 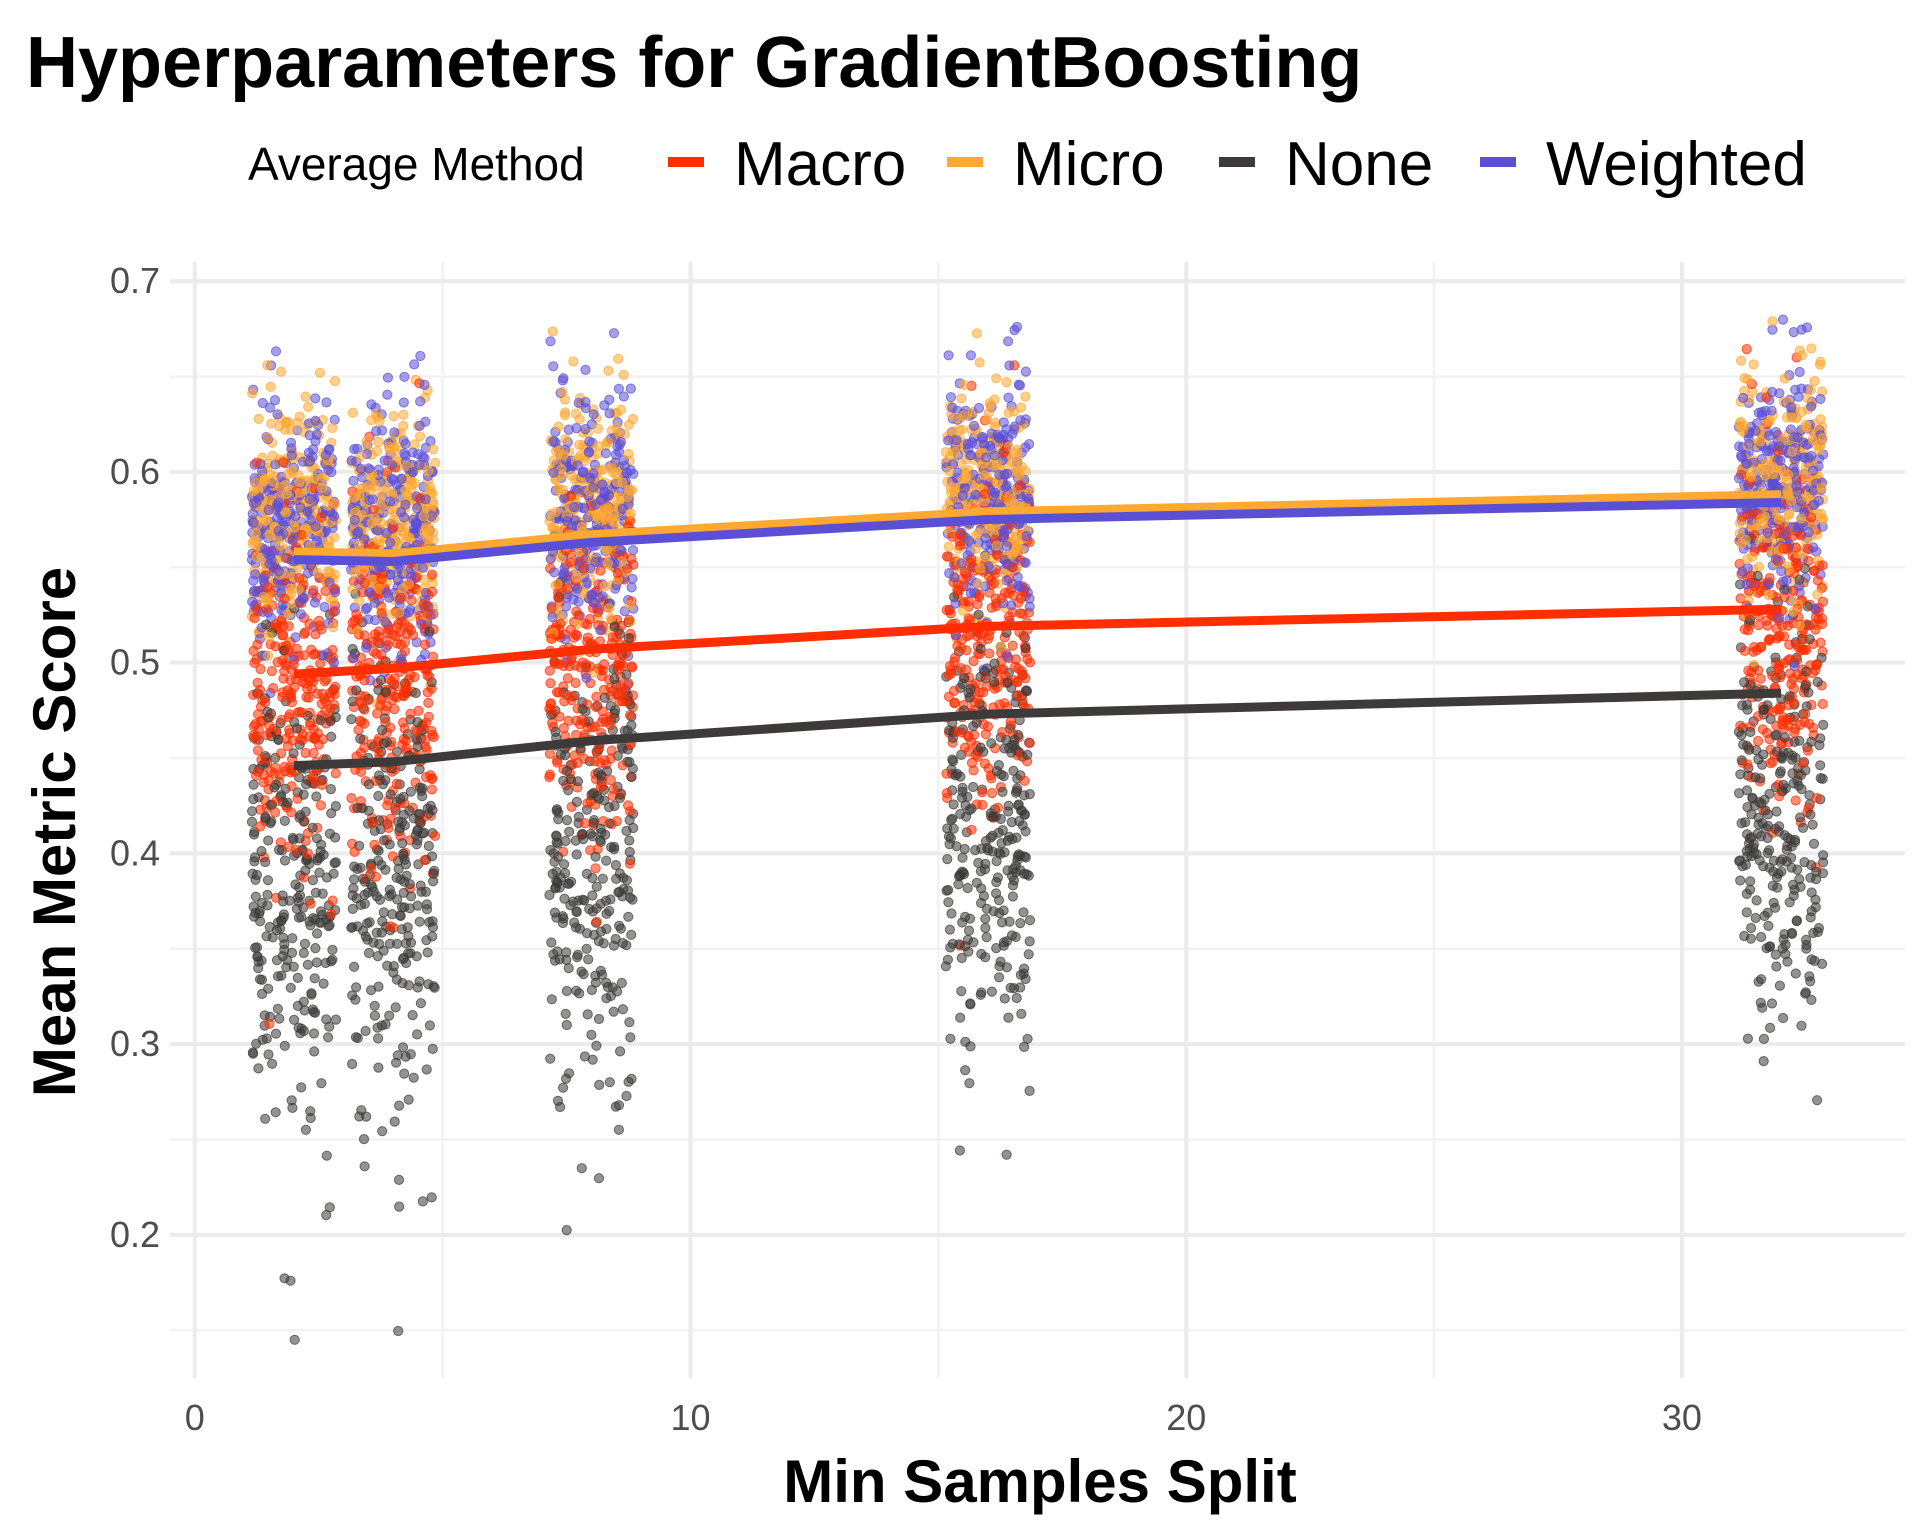 What do you see at coordinates (1676, 164) in the screenshot?
I see `legend-label-weighted: Weighted` at bounding box center [1676, 164].